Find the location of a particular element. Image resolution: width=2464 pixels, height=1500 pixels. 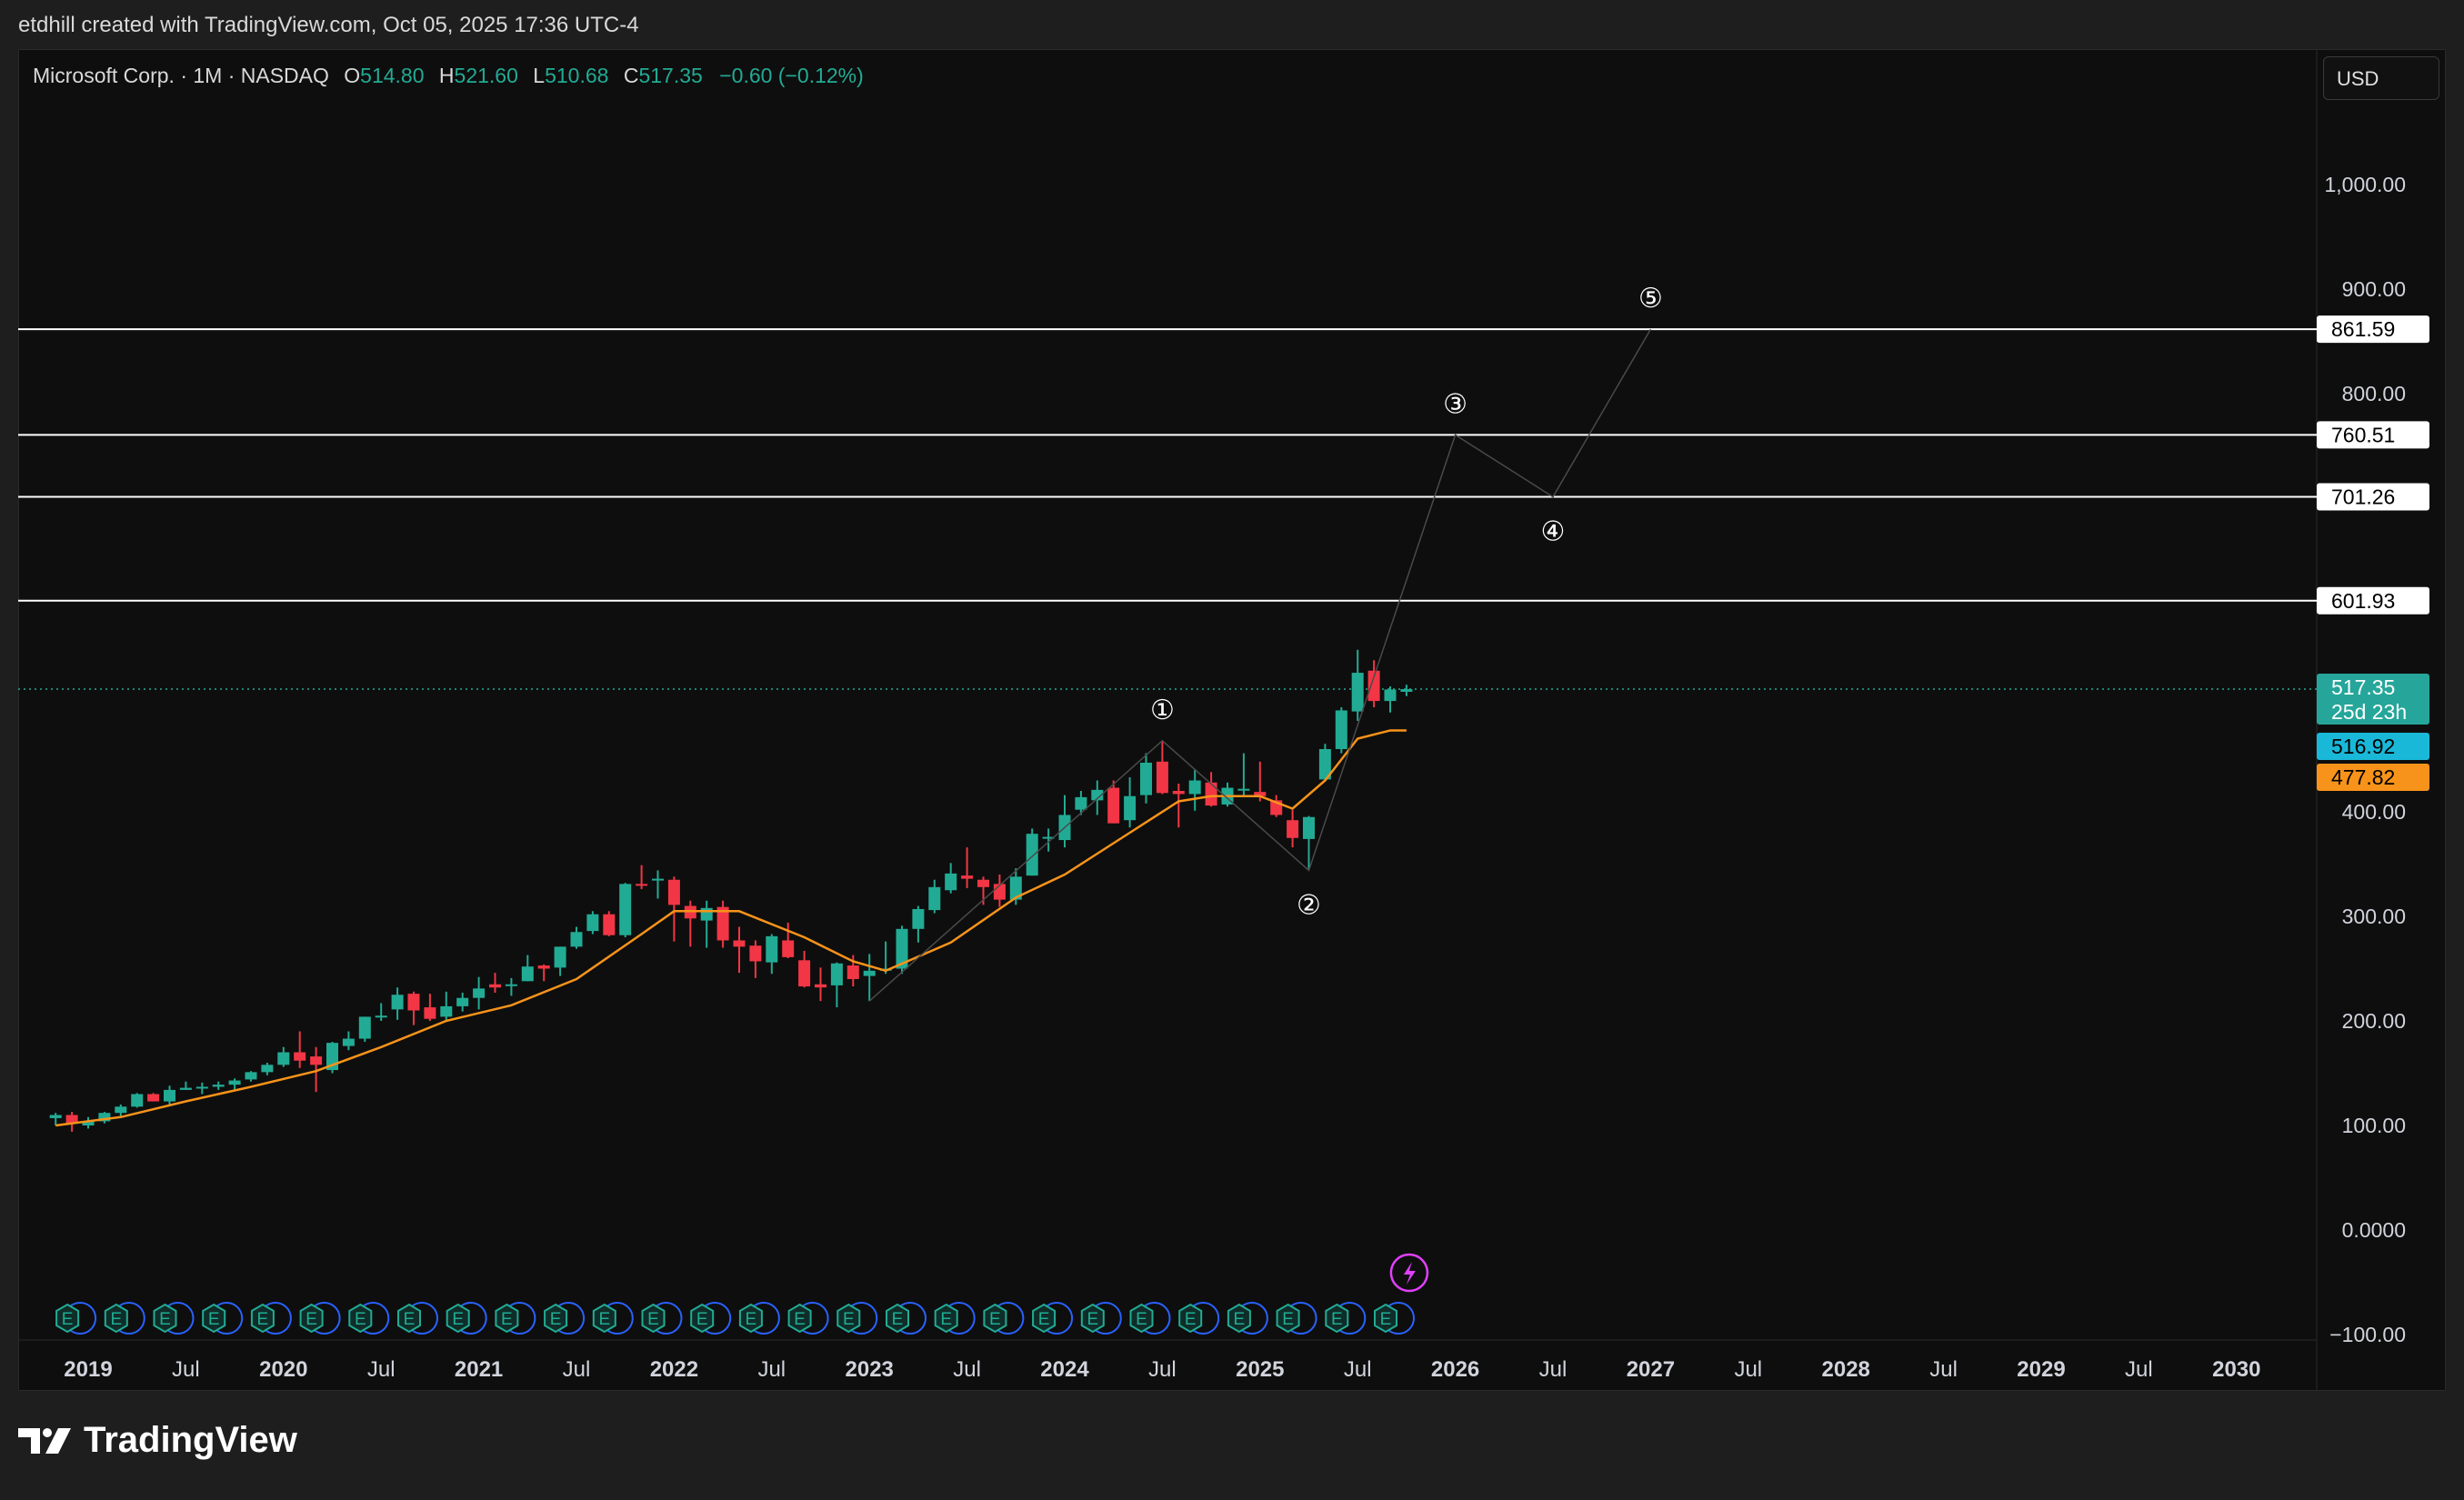

low-value: 510.68 is located at coordinates (577, 76).